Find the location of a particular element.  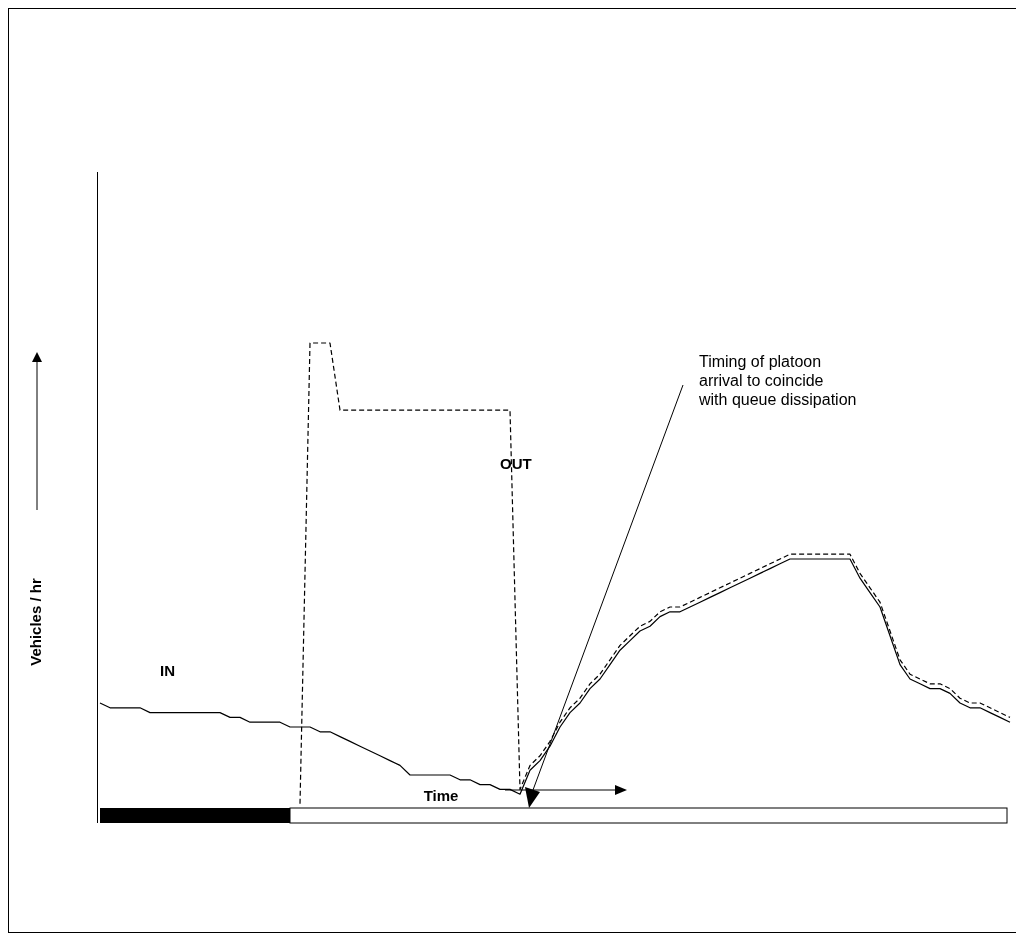

y-axis-title: Vehicles / hr is located at coordinates (35, 622).